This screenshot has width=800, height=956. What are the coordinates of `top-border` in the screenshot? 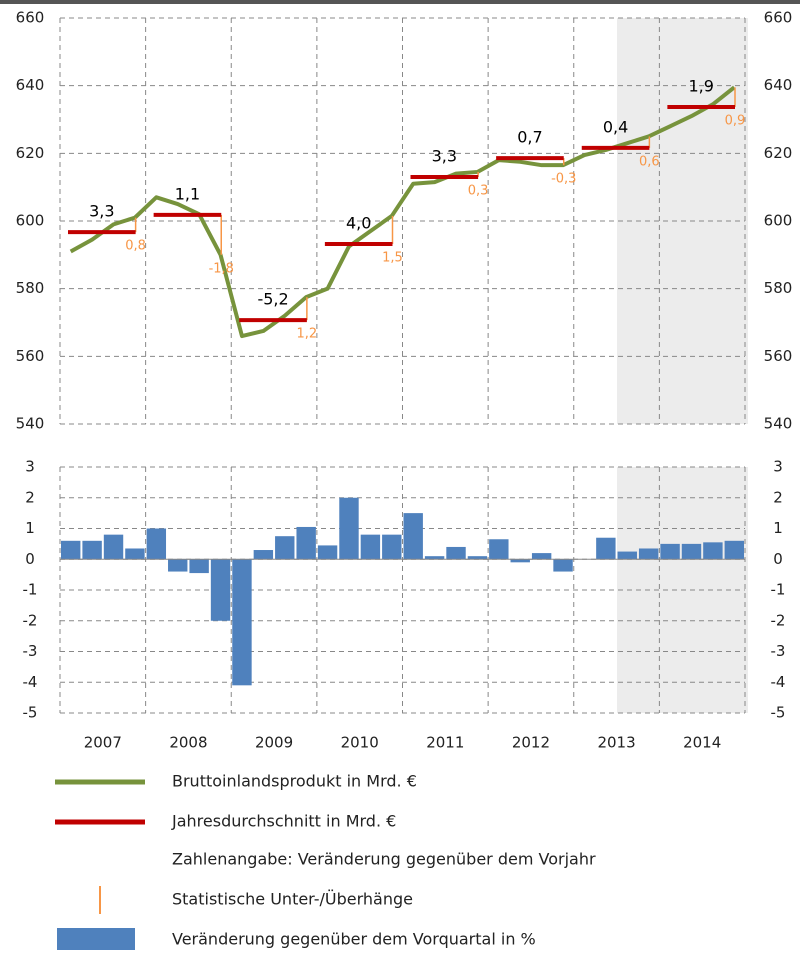 It's located at (400, 2).